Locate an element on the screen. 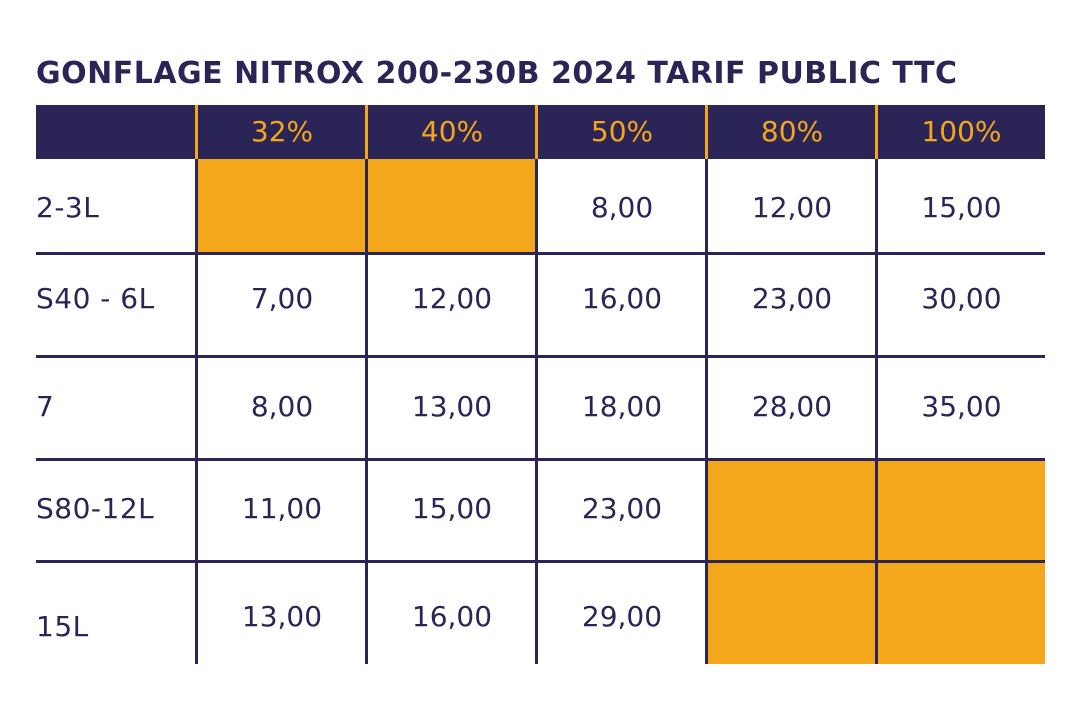  column-header-100: 100% is located at coordinates (961, 131).